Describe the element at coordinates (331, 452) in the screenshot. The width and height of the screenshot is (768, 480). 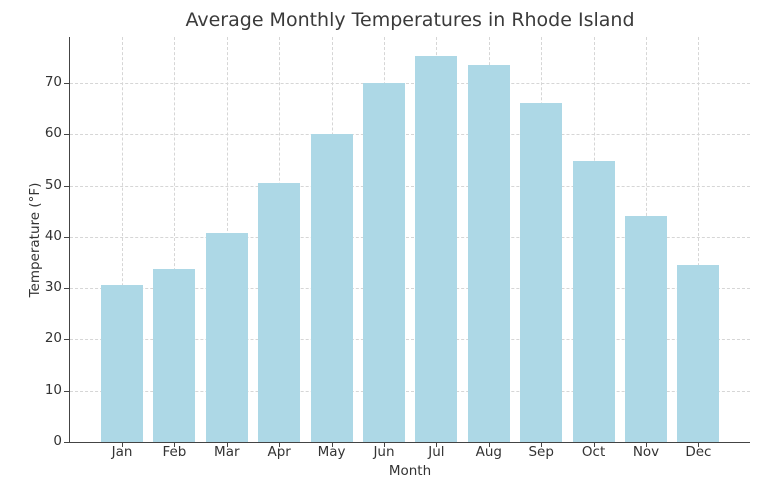
I see `x-tick-label: May` at that location.